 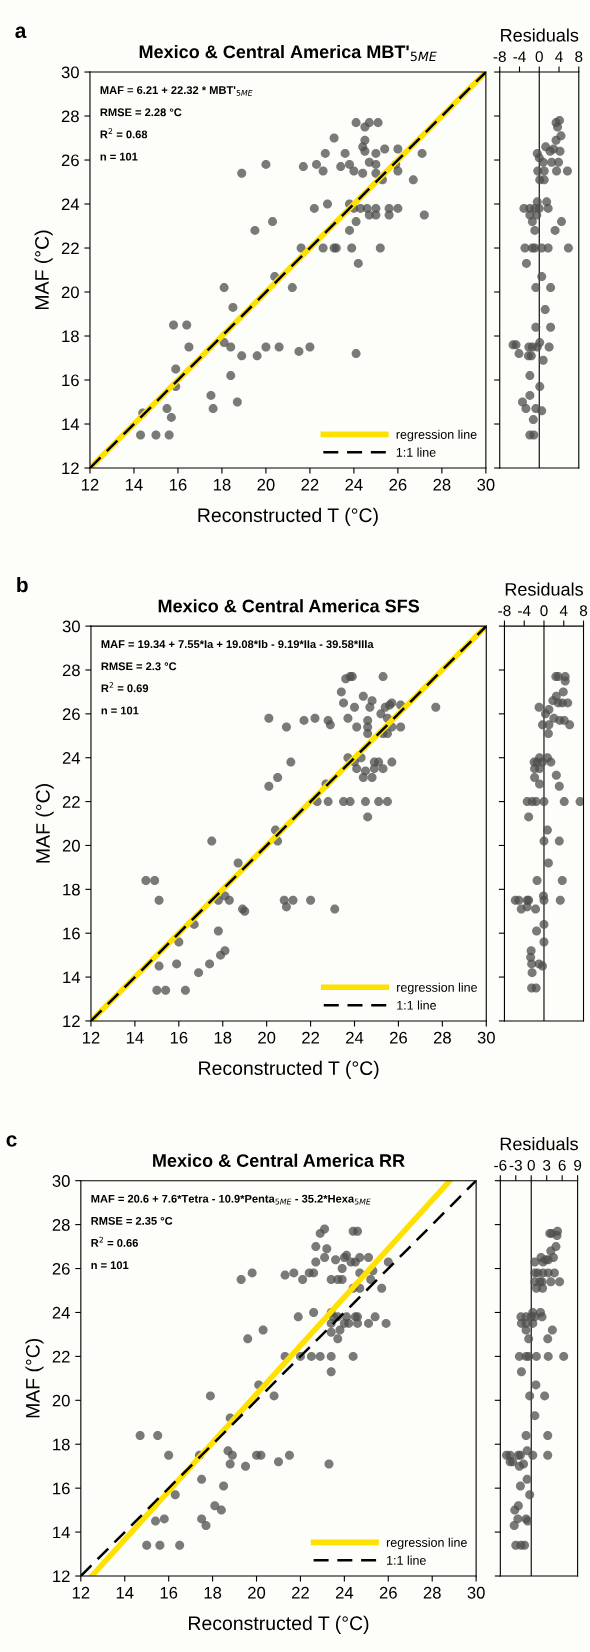 What do you see at coordinates (279, 1160) in the screenshot?
I see `chart-title: Mexico & Central America RR` at bounding box center [279, 1160].